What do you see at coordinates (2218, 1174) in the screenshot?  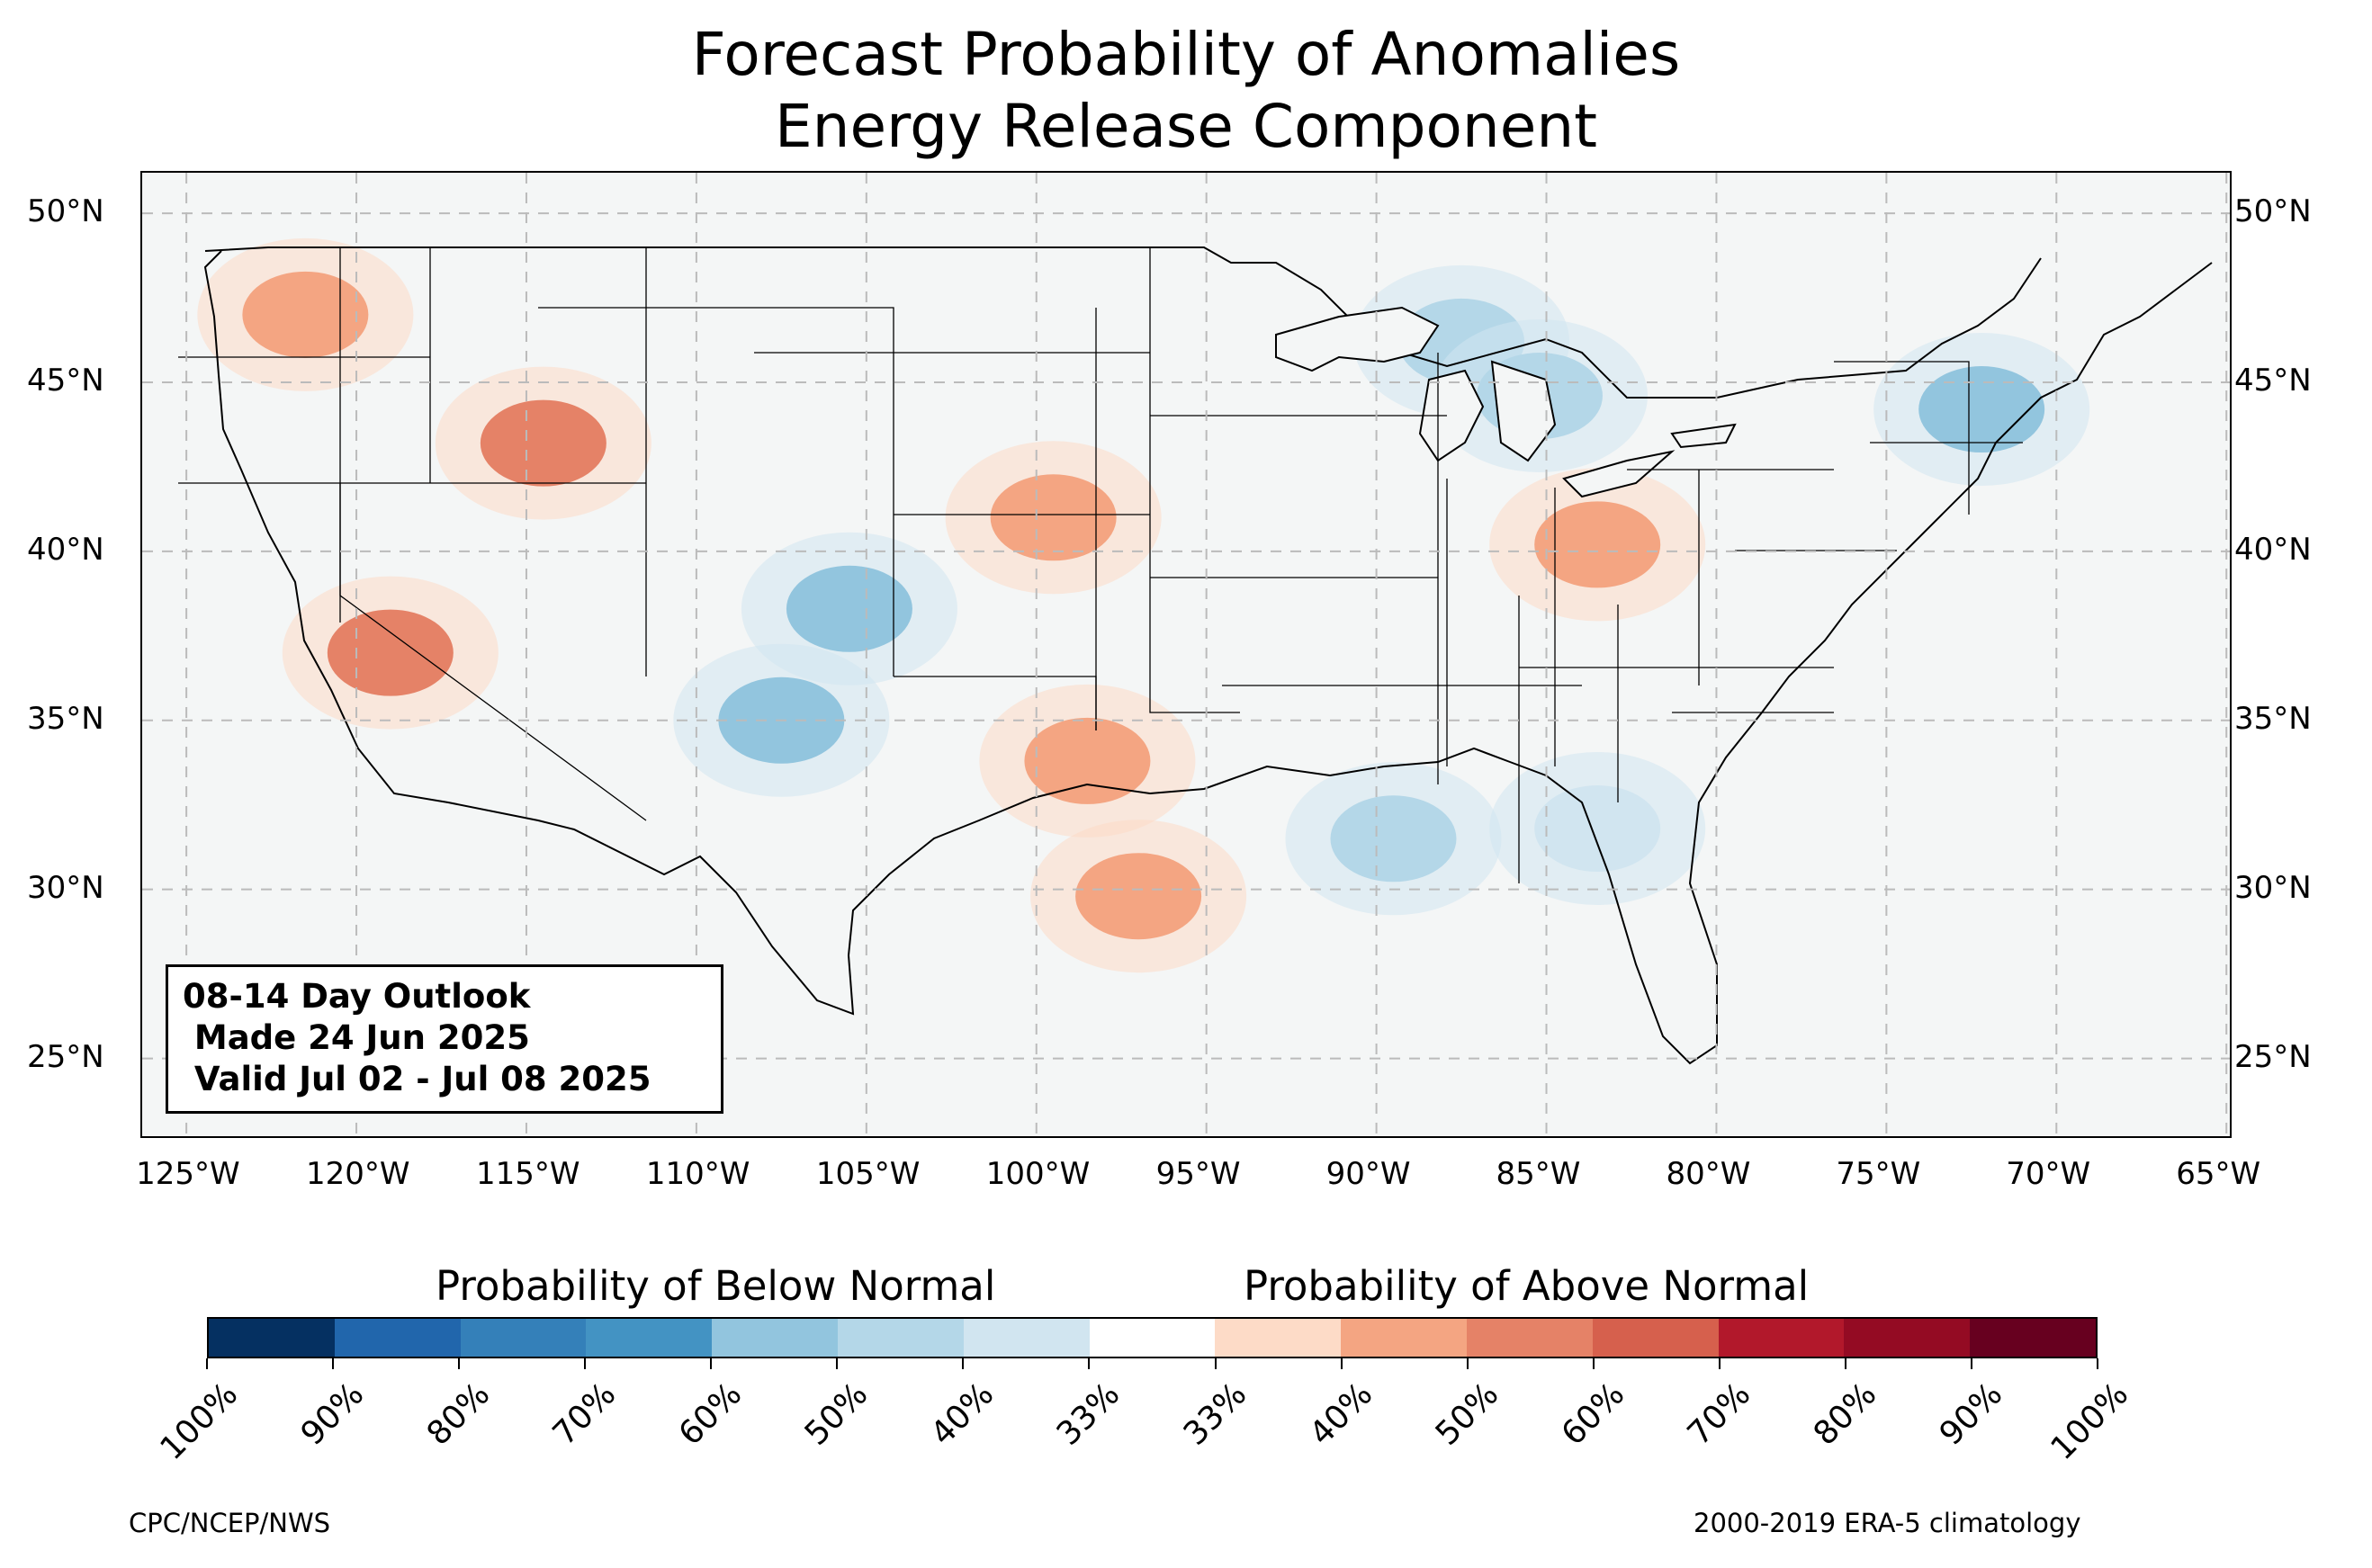 I see `lon-label: 65°W` at bounding box center [2218, 1174].